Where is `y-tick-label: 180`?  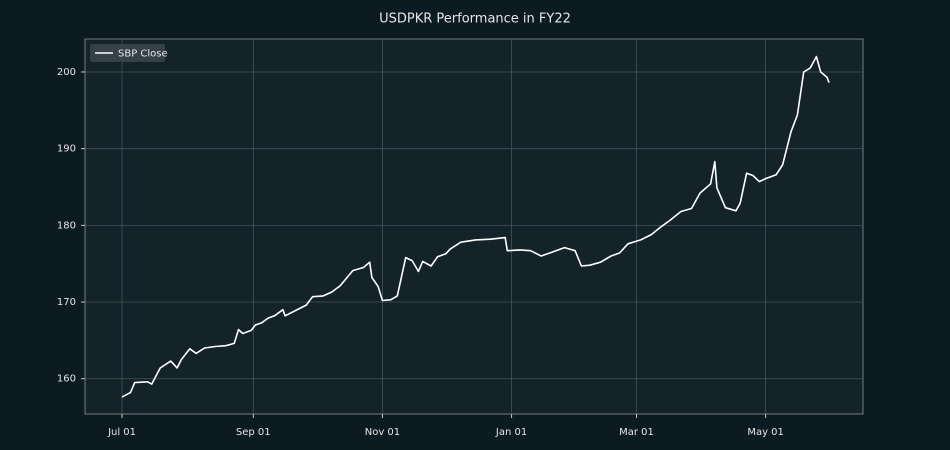 y-tick-label: 180 is located at coordinates (66, 225).